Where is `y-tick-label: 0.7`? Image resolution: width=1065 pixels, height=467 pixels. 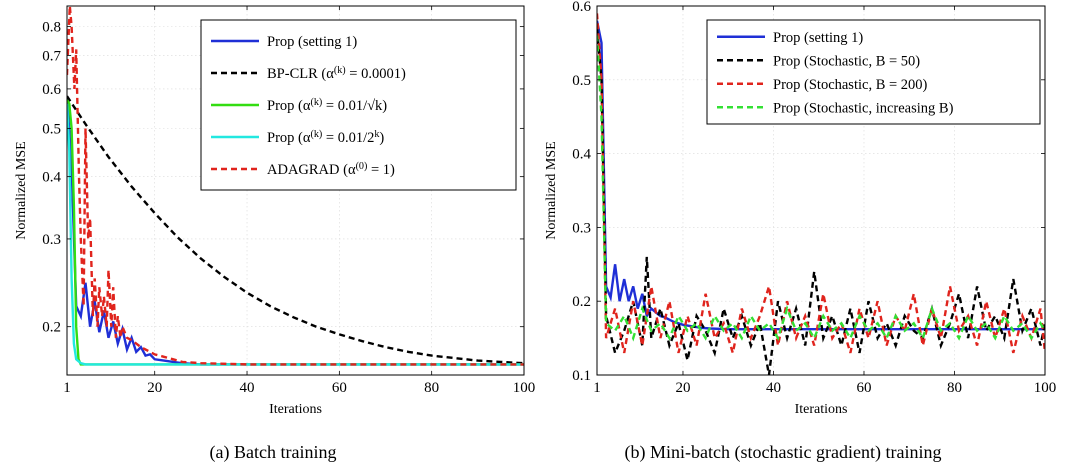 y-tick-label: 0.7 is located at coordinates (51, 57).